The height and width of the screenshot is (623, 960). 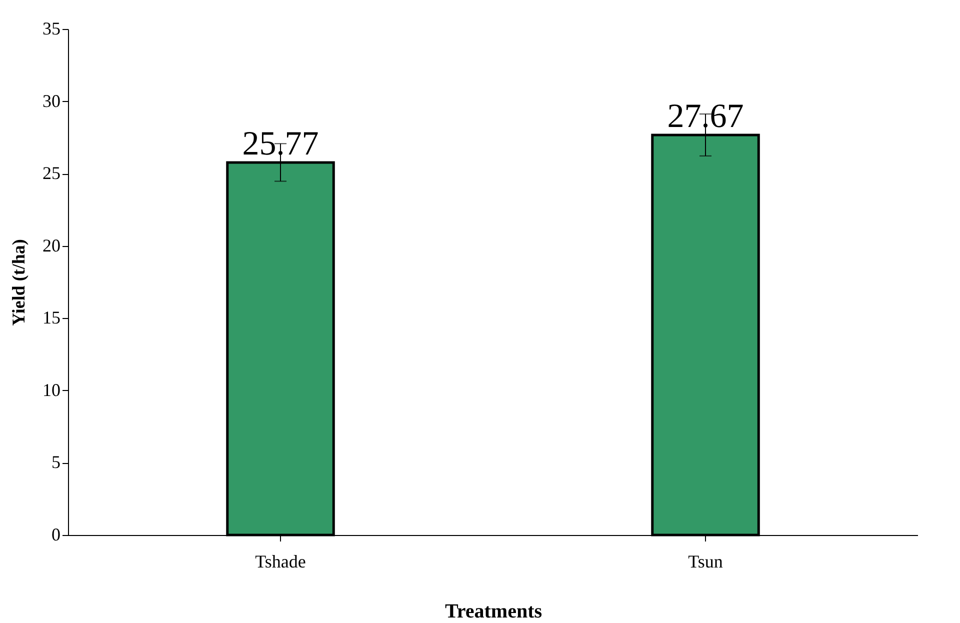 I want to click on data-label: 25.77, so click(x=280, y=143).